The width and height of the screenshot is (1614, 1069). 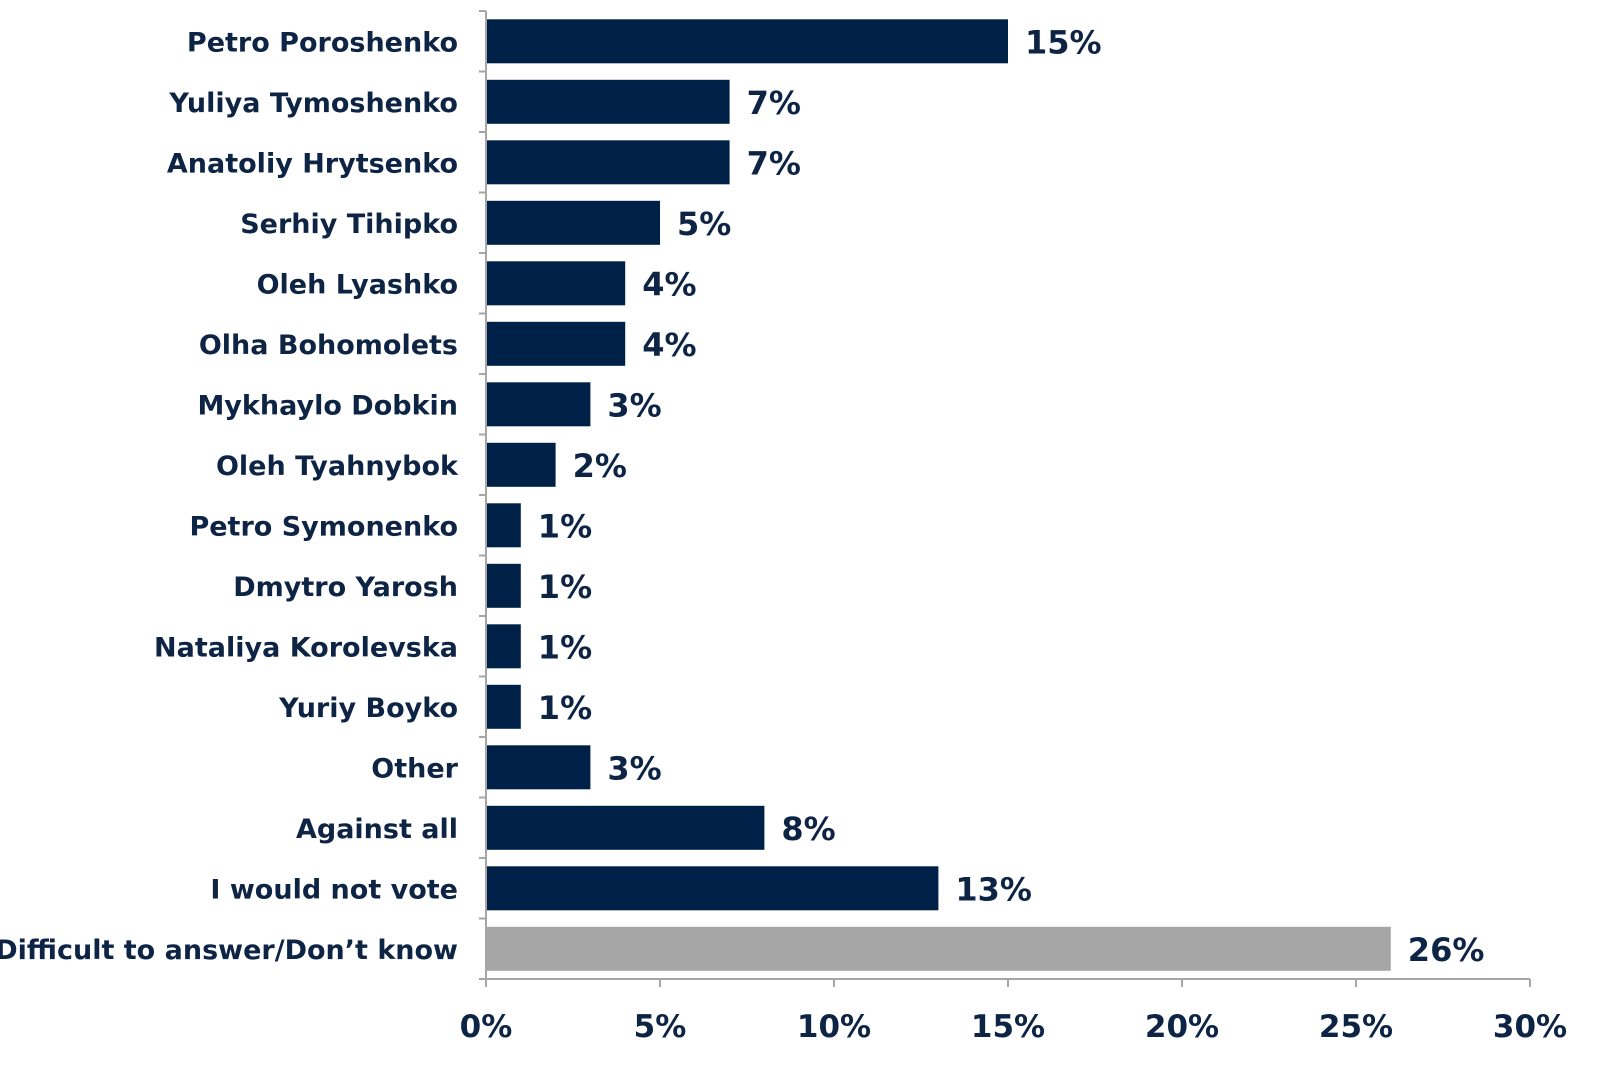 I want to click on category-label: Dmytro Yarosh, so click(x=345, y=587).